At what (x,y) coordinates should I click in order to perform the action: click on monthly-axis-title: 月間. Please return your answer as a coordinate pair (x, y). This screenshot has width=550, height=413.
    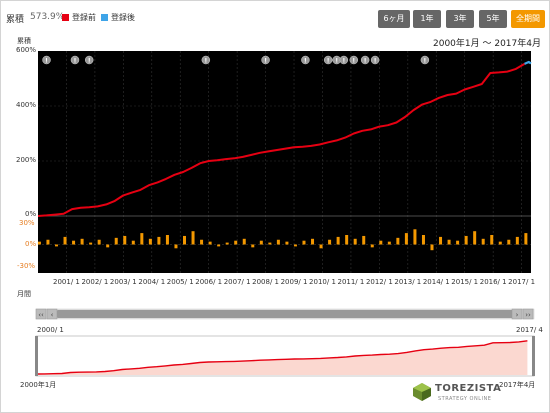
    Looking at the image, I should click on (24, 294).